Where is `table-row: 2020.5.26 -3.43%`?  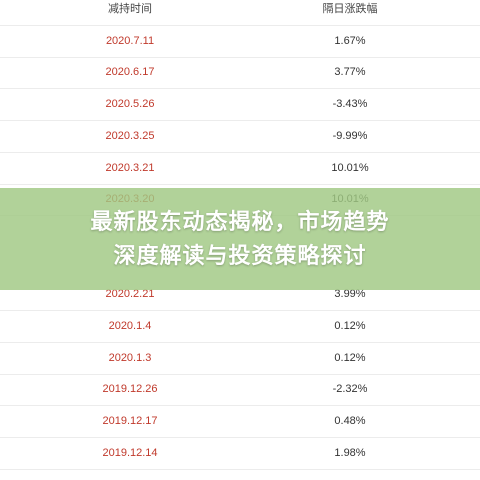
table-row: 2020.5.26 -3.43% is located at coordinates (240, 105).